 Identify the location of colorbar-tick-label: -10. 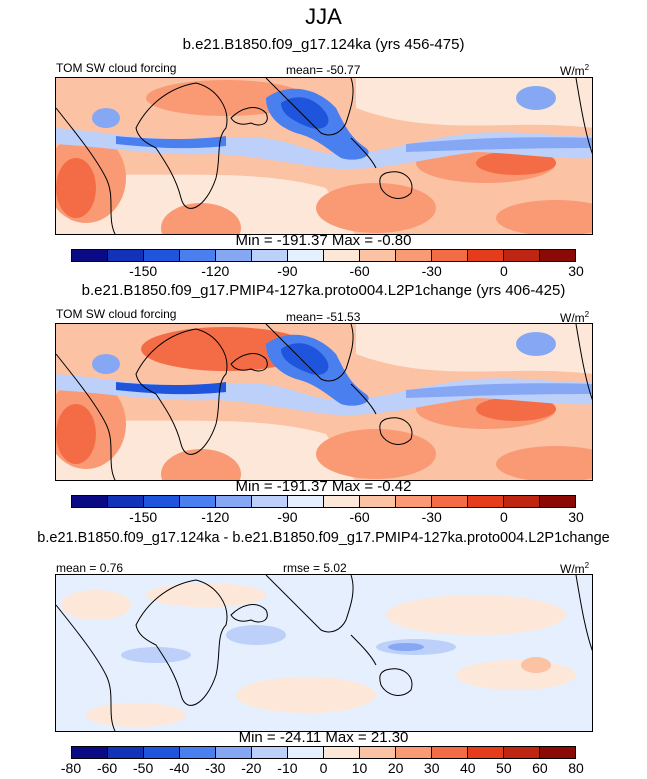
(287, 768).